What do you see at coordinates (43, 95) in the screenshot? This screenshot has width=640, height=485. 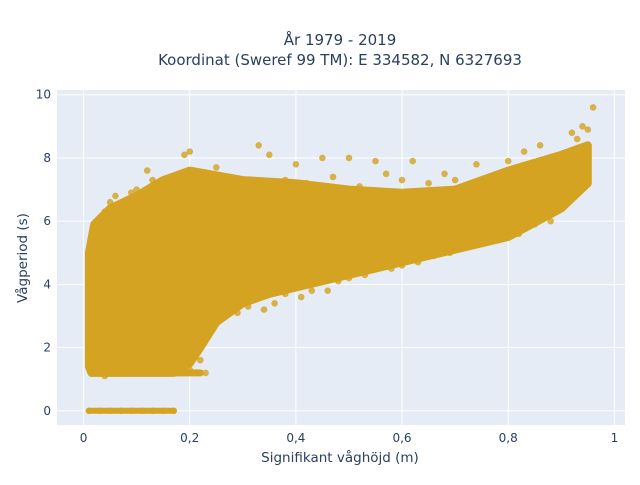 I see `y-tick-label: 10` at bounding box center [43, 95].